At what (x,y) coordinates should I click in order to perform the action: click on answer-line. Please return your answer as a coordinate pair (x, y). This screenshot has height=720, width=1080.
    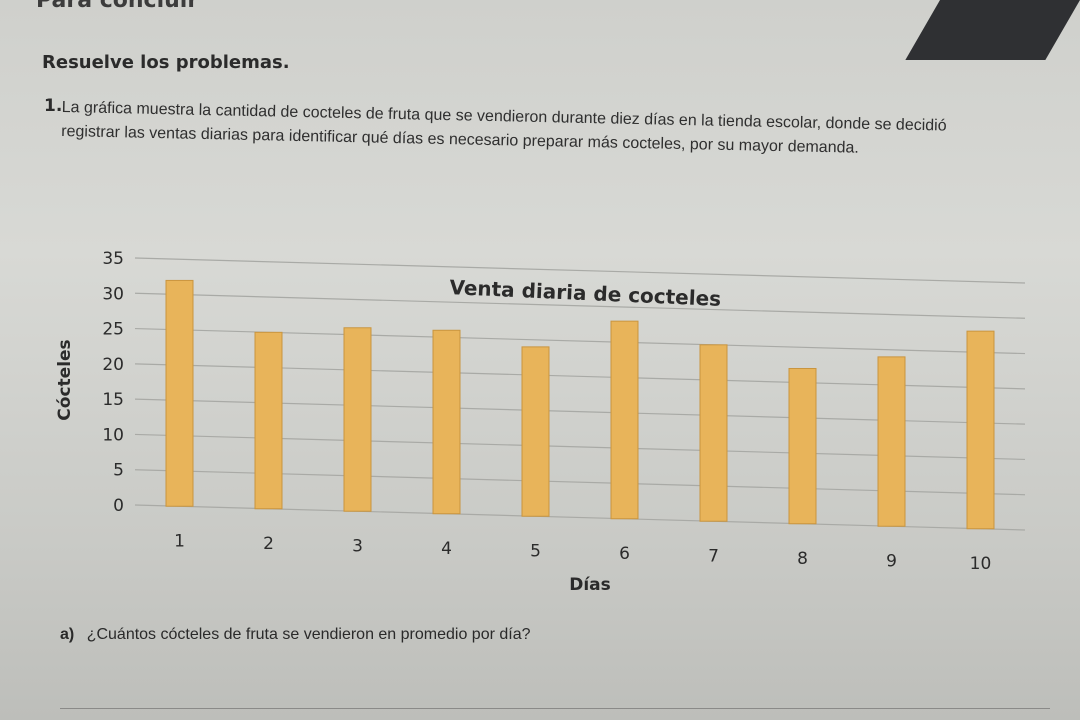
    Looking at the image, I should click on (555, 708).